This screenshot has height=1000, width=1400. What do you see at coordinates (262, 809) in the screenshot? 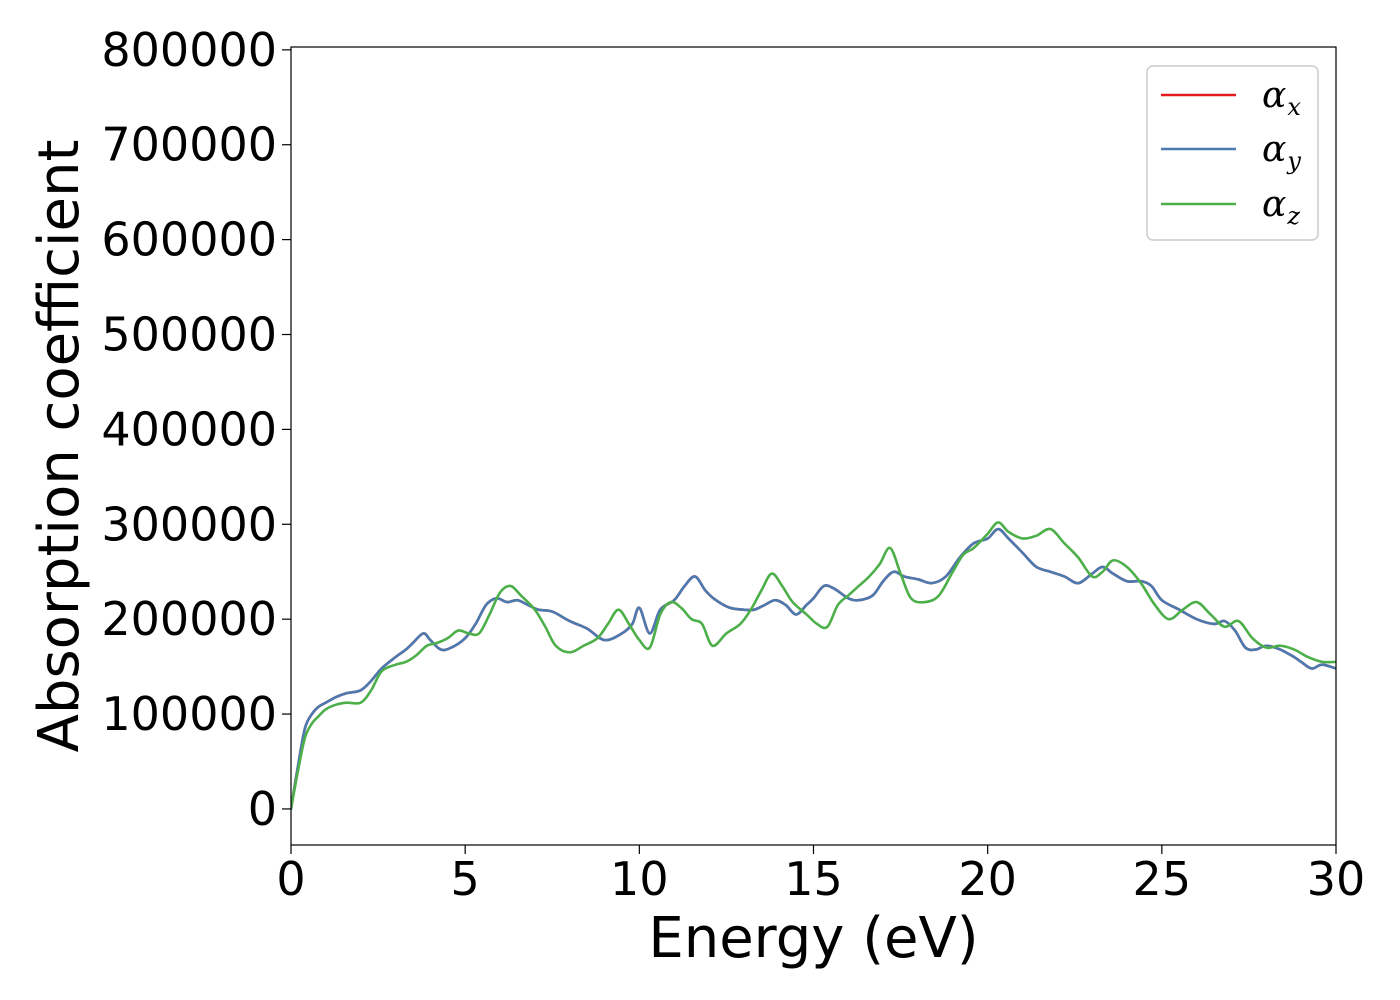
I see `y-tick-label: 0` at bounding box center [262, 809].